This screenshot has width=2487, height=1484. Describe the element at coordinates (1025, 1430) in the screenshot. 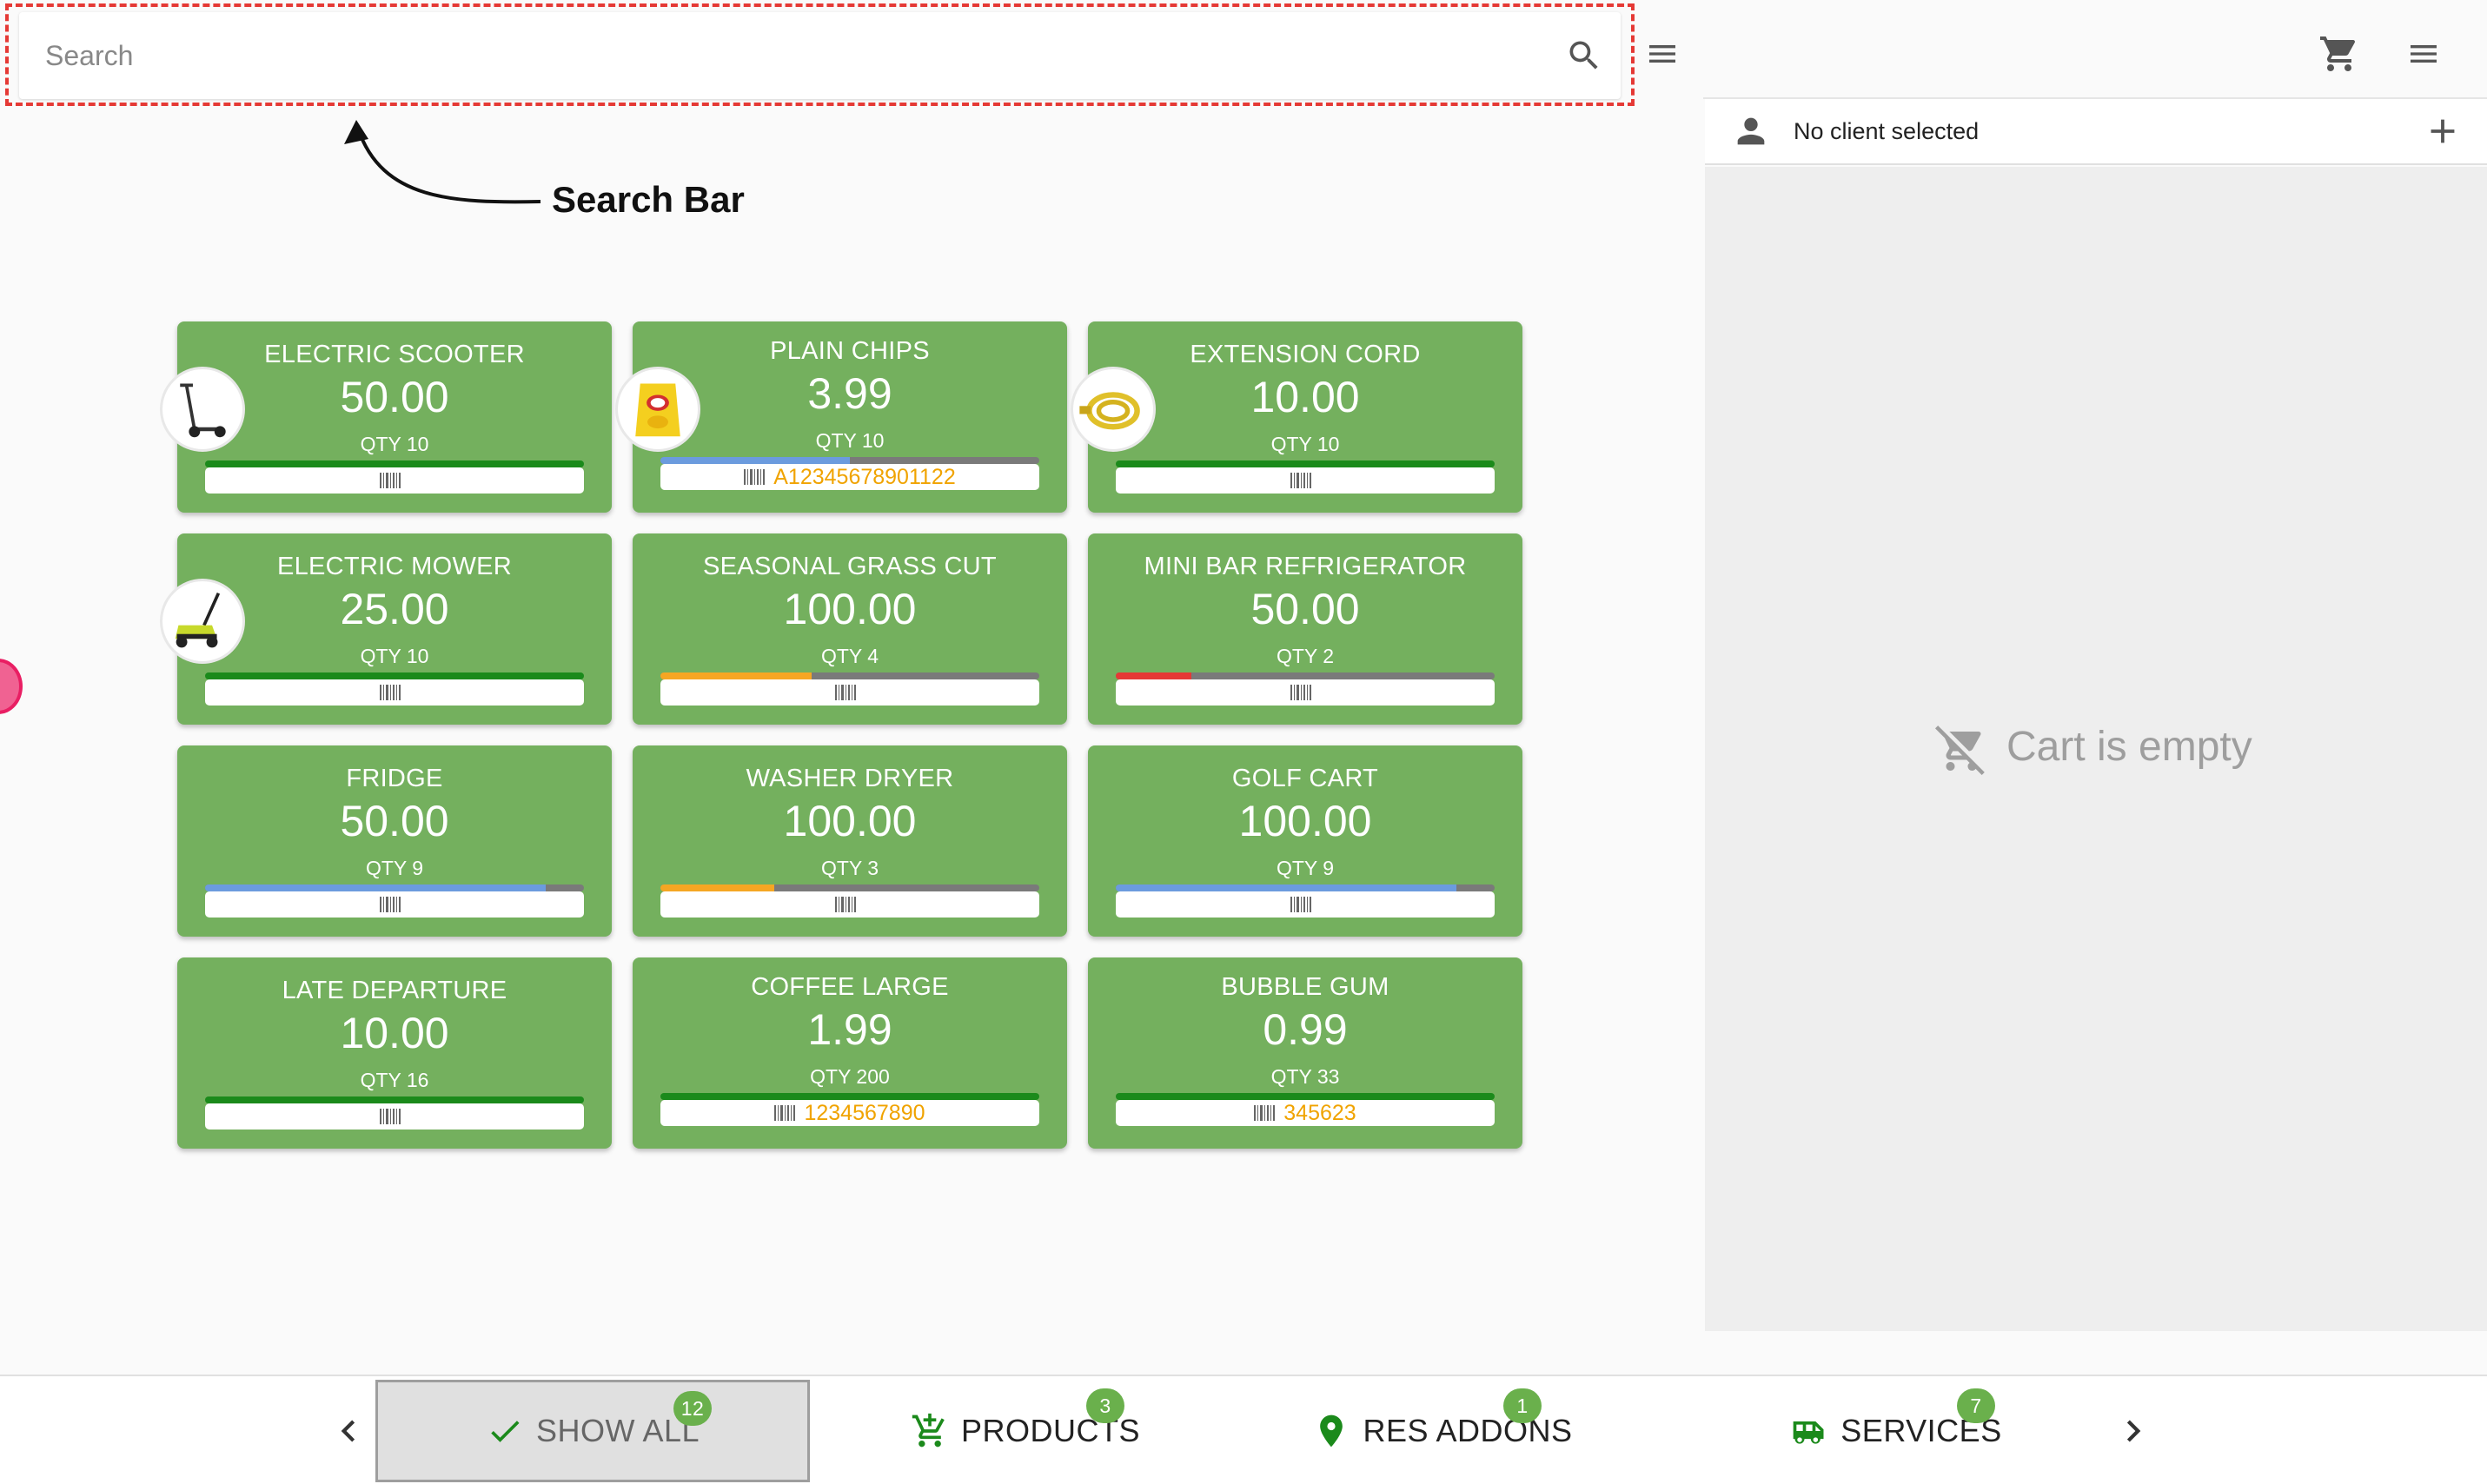

I see `tab-products: PRODUCTS 3` at that location.